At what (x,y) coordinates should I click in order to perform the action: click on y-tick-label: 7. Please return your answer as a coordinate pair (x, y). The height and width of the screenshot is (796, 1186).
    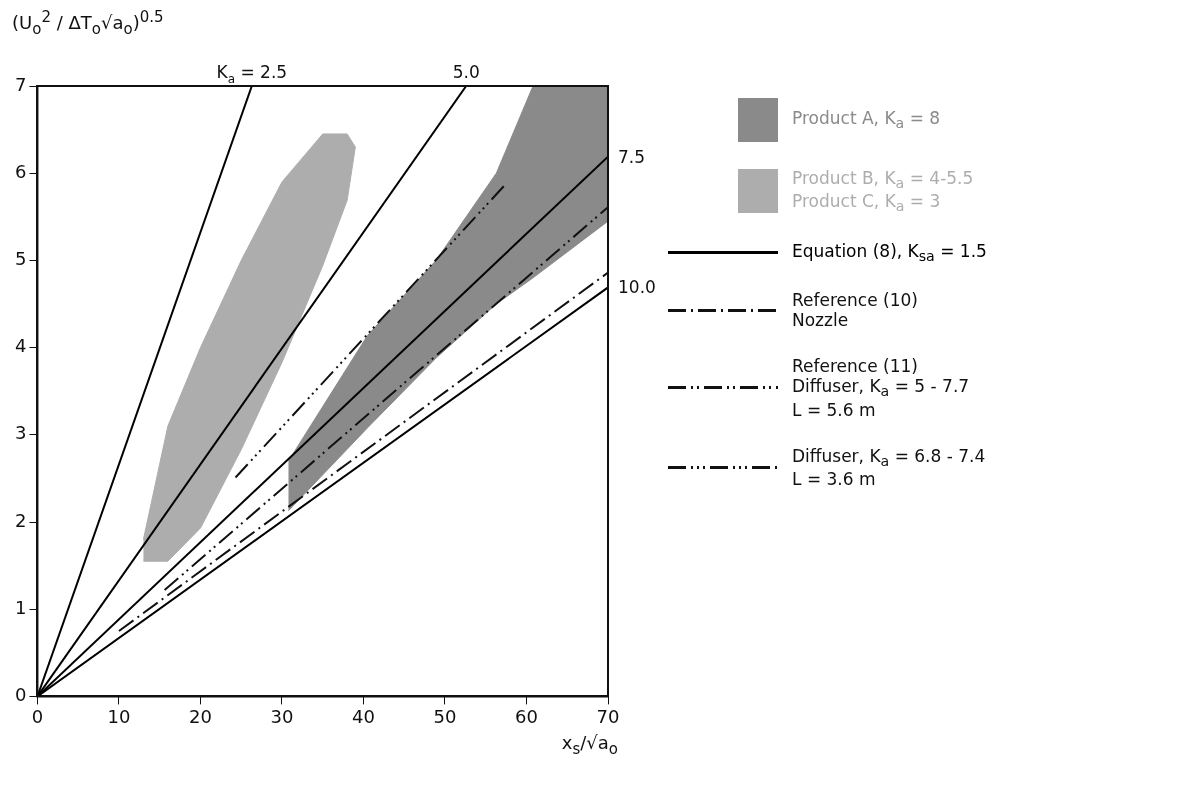
    Looking at the image, I should click on (21, 84).